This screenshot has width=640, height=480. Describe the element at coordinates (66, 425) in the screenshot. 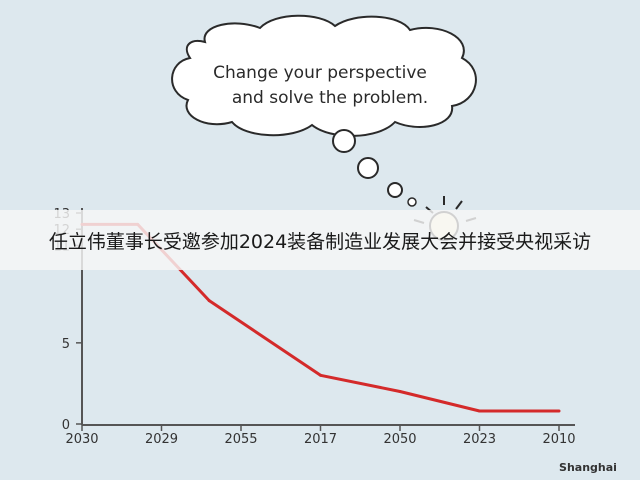

I see `y-tick-label: 0` at that location.